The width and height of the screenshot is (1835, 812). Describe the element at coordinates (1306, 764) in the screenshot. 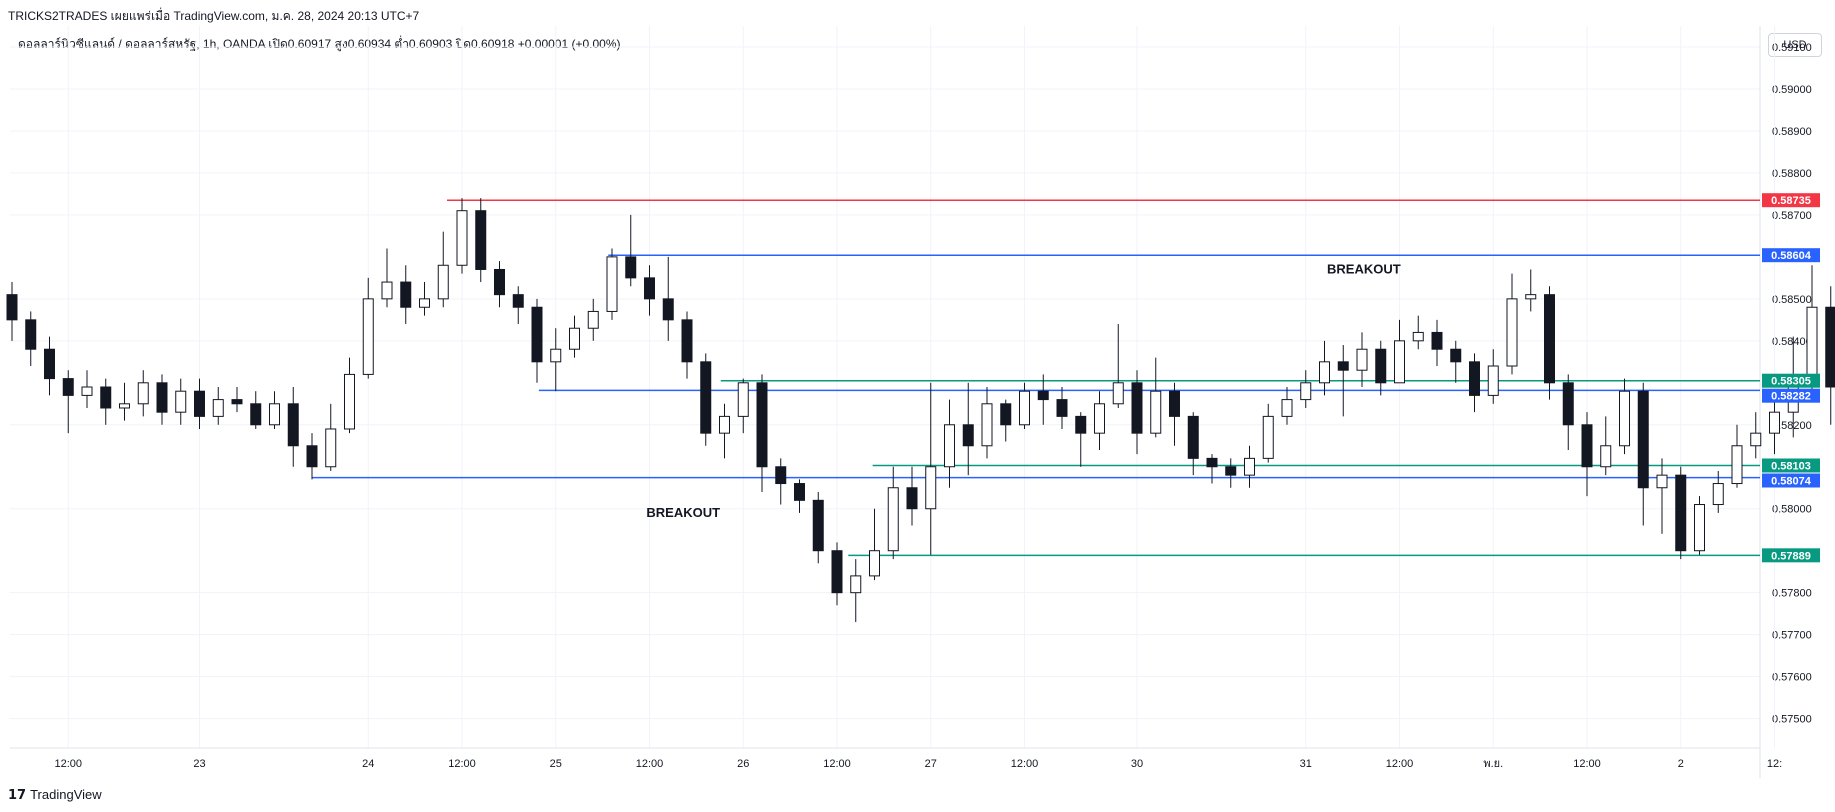

I see `x-tick-label: 31` at that location.